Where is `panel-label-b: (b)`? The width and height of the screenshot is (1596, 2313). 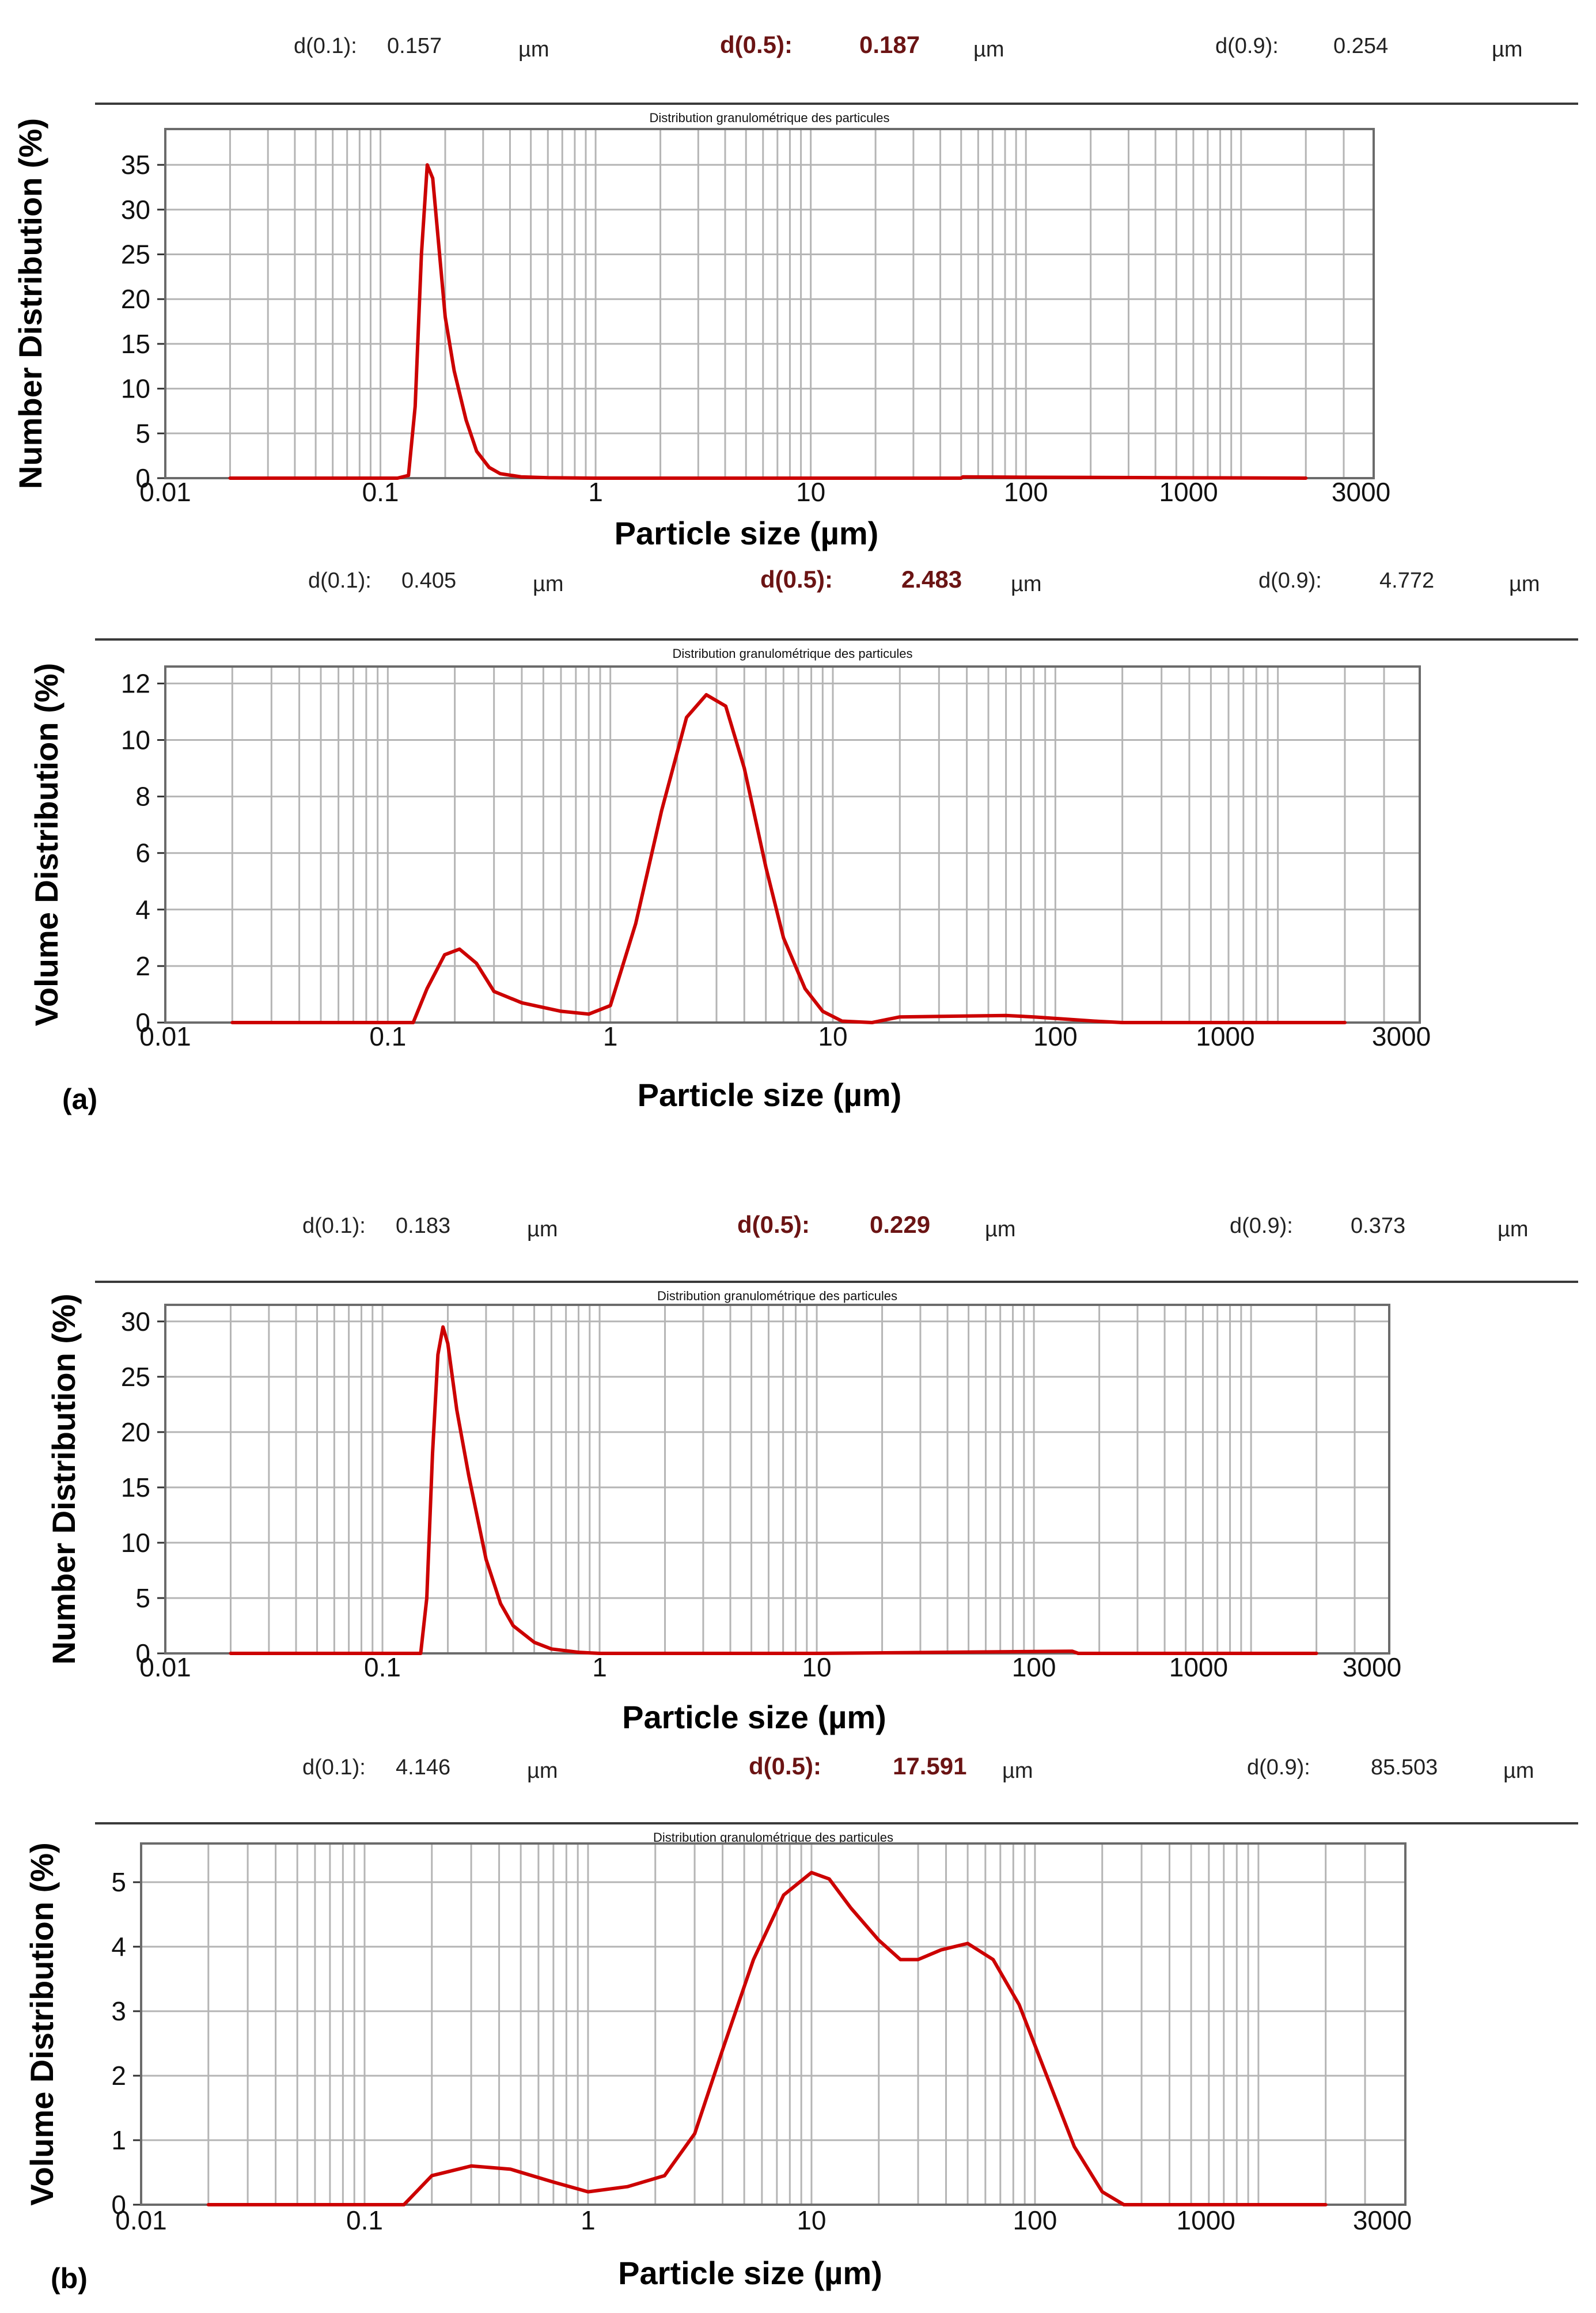 panel-label-b: (b) is located at coordinates (69, 2278).